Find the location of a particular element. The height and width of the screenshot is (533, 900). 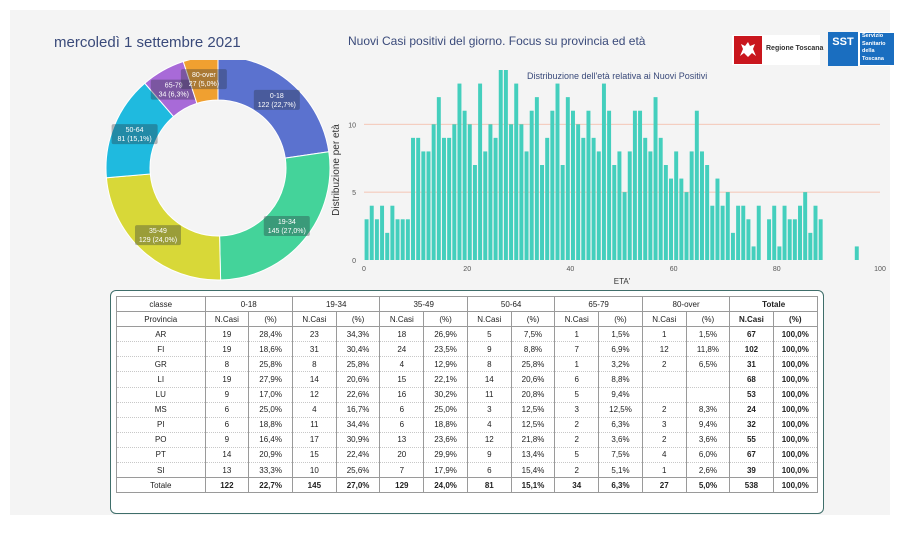

total-ncasi-cell: 145 is located at coordinates (314, 485).